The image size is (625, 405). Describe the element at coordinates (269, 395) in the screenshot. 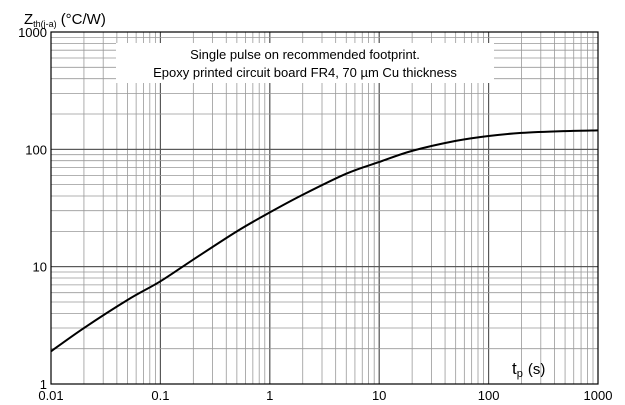

I see `x-tick-label: 1` at that location.